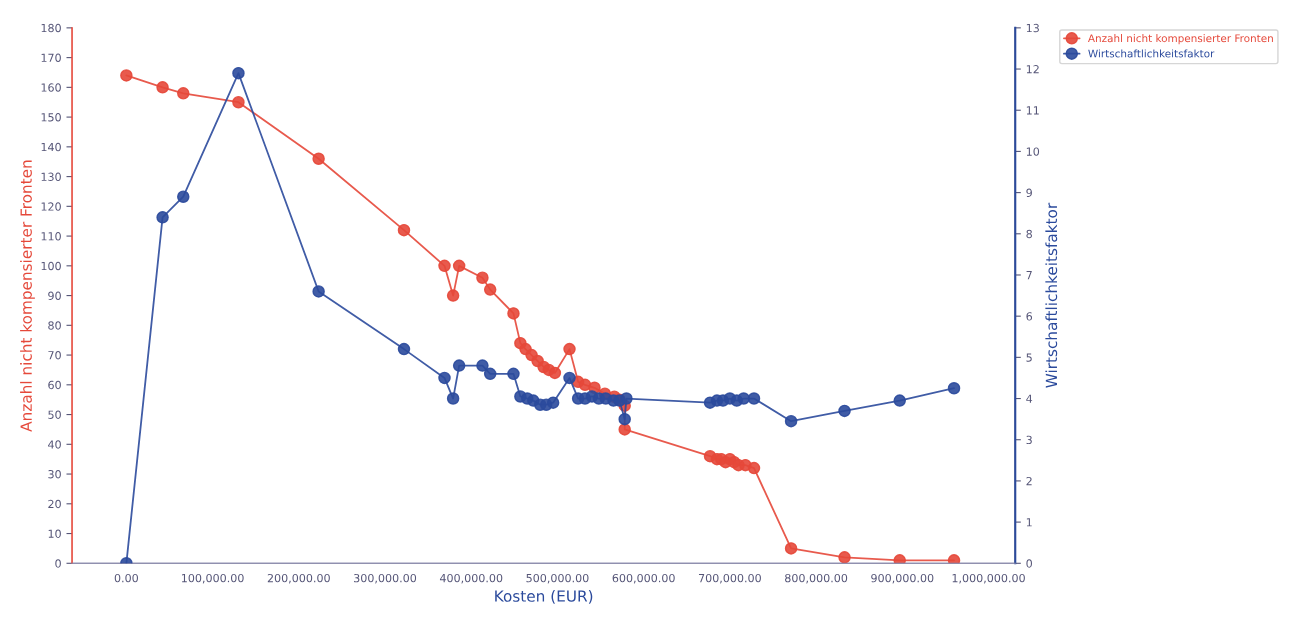 The height and width of the screenshot is (619, 1310). I want to click on y2-tick-label: 8, so click(1029, 234).